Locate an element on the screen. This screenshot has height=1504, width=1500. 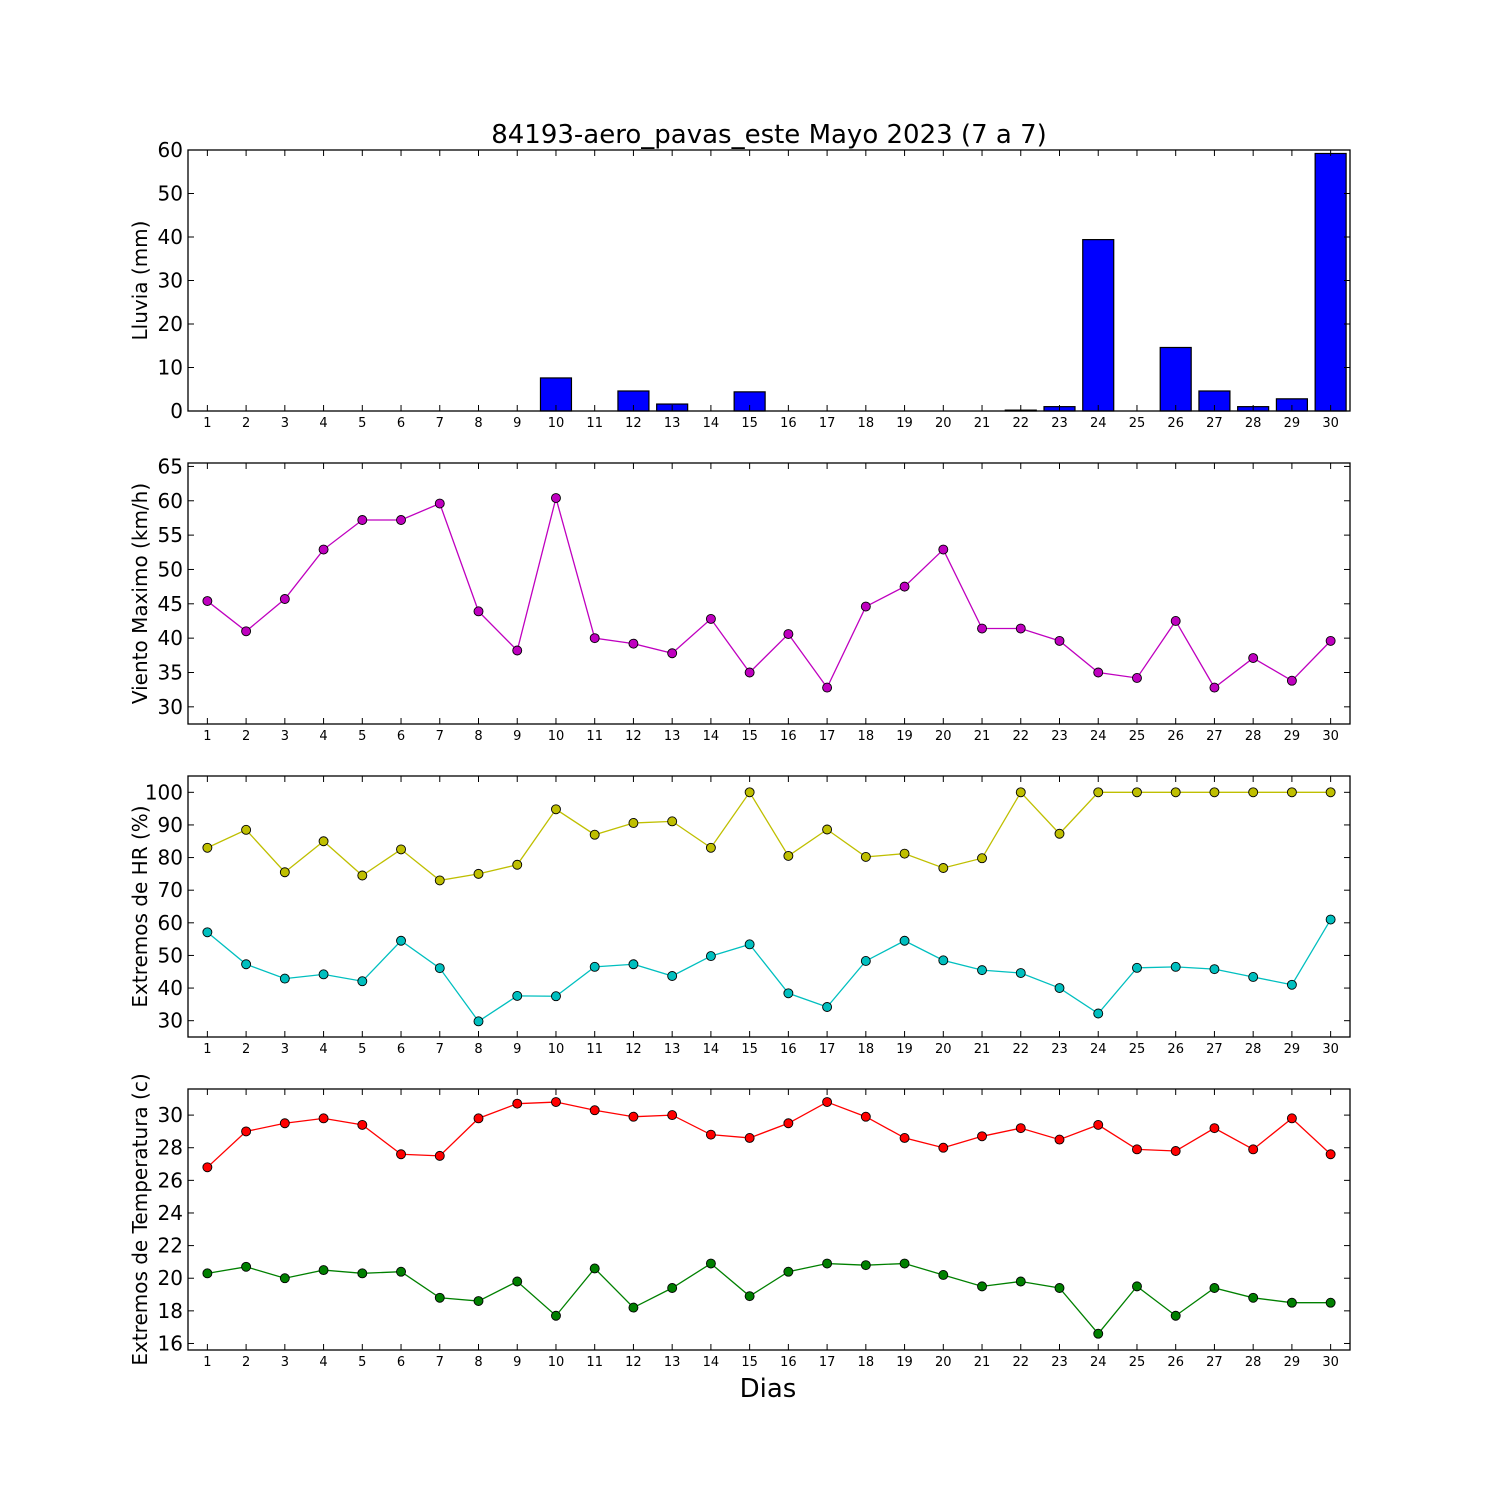
y-tick-label: 0 is located at coordinates (176, 411).